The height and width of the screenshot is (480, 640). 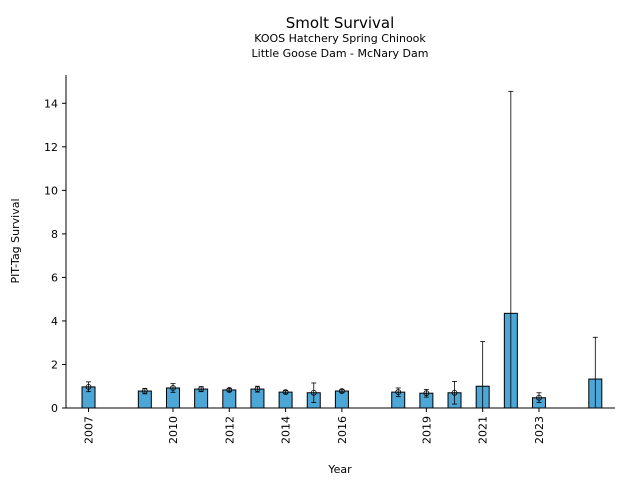 What do you see at coordinates (342, 430) in the screenshot?
I see `x-tick-label: 2016` at bounding box center [342, 430].